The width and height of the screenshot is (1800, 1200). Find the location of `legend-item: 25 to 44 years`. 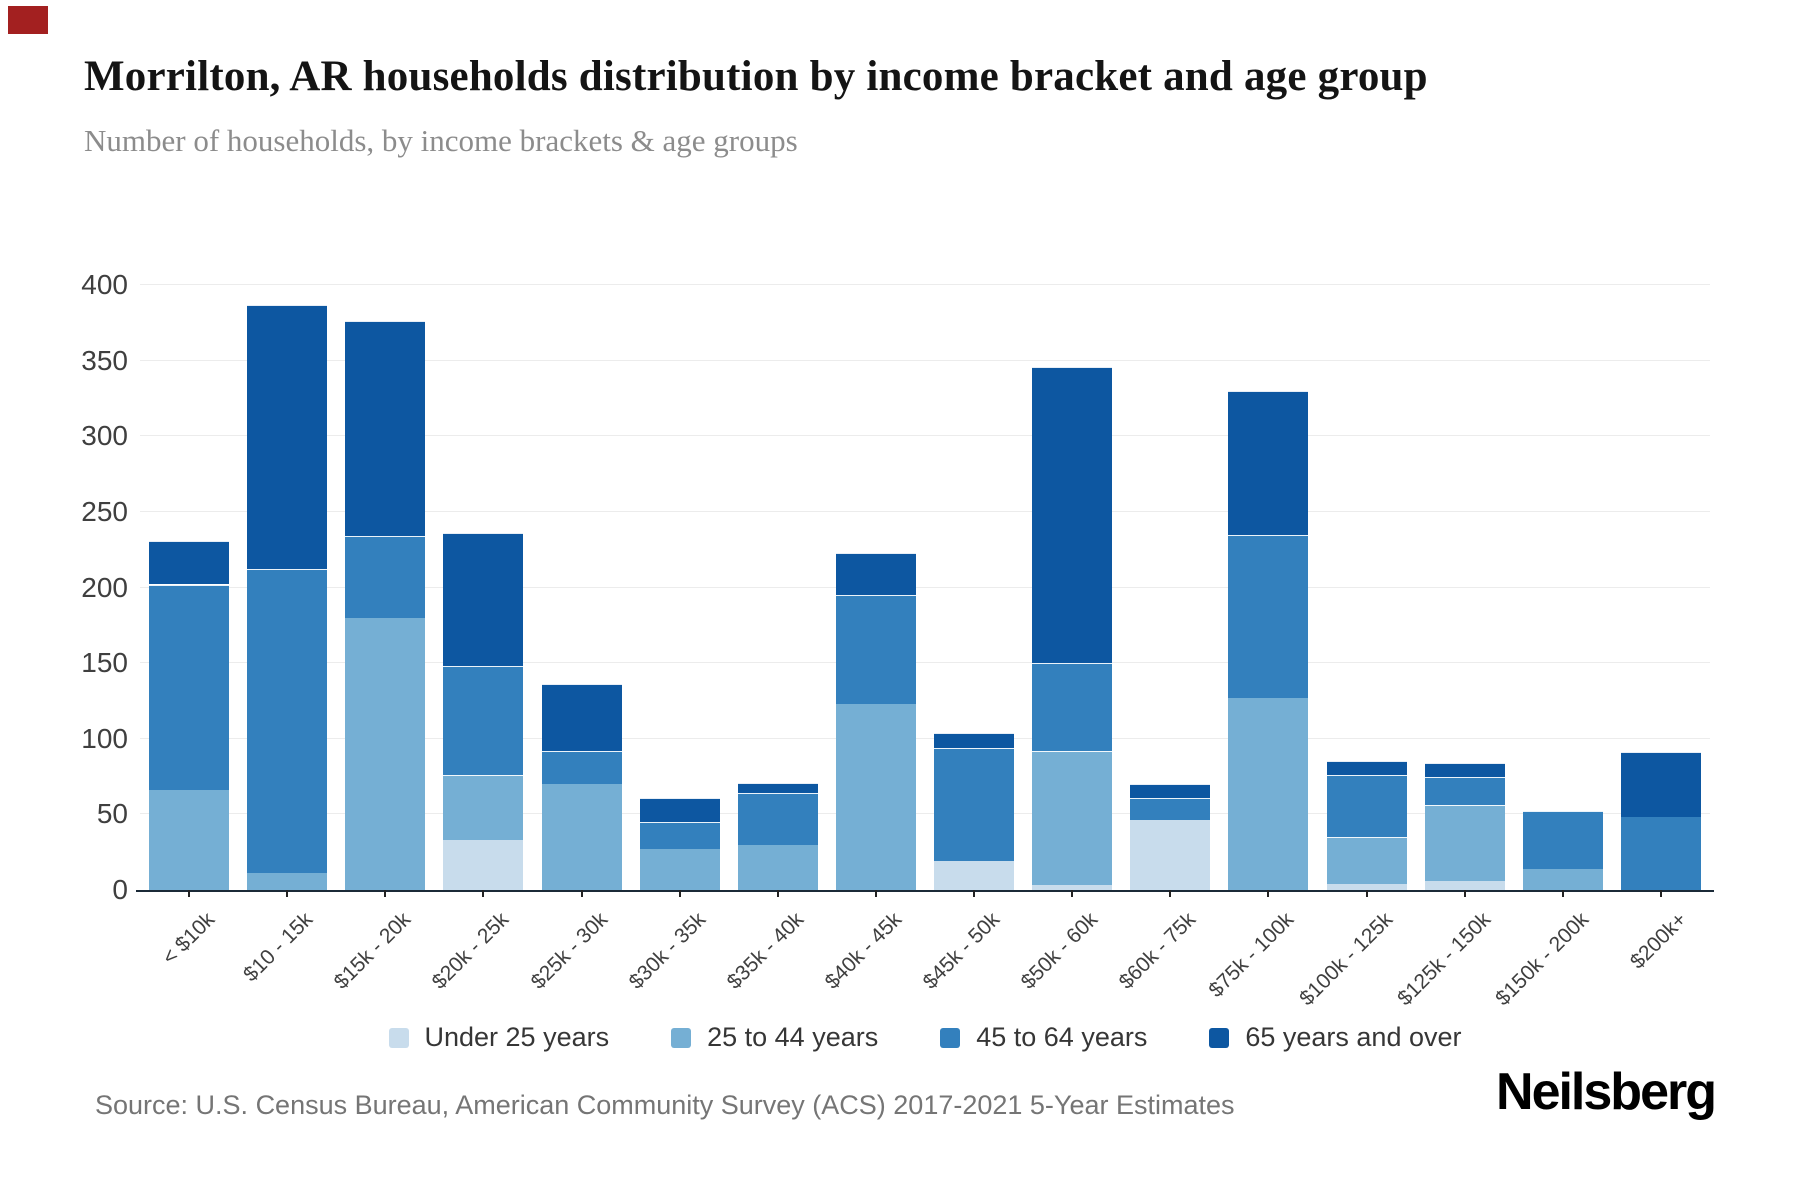

legend-item: 25 to 44 years is located at coordinates (774, 1037).